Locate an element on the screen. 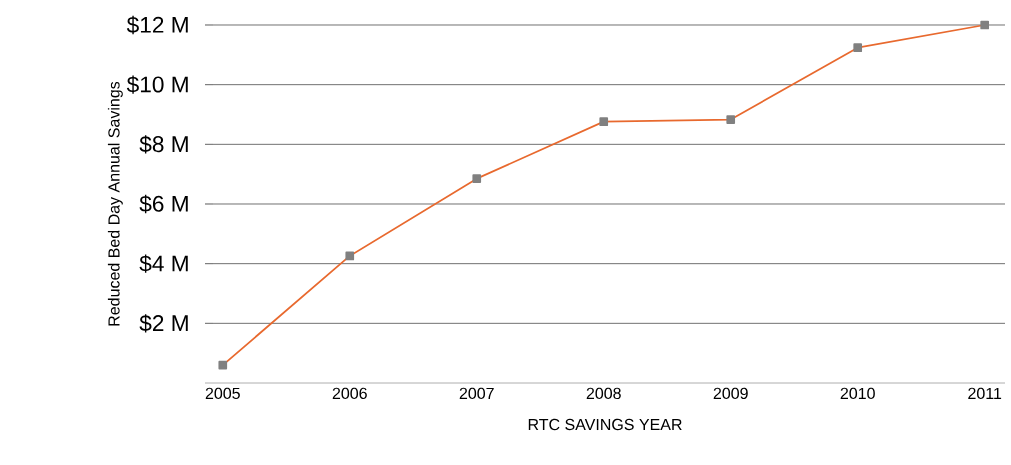  y-axis-title: Reduced Bed Day Annual Savings is located at coordinates (115, 203).